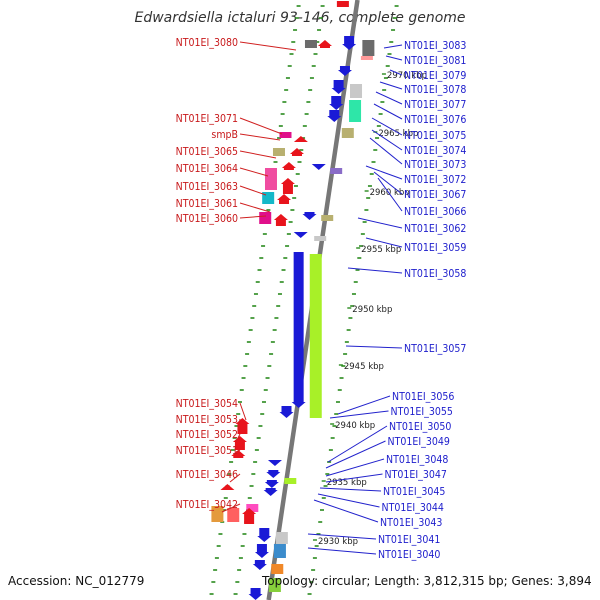 This screenshot has height=600, width=600. What do you see at coordinates (207, 43) in the screenshot?
I see `gene-label-left: NT01EI_3080` at bounding box center [207, 43].